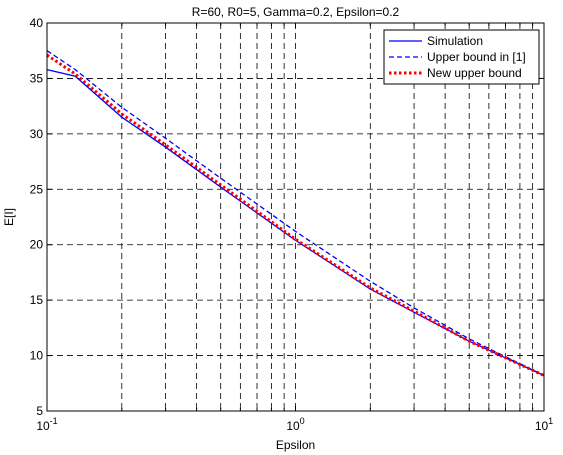 This screenshot has width=563, height=455. I want to click on y-axis-label: E[I], so click(9, 217).